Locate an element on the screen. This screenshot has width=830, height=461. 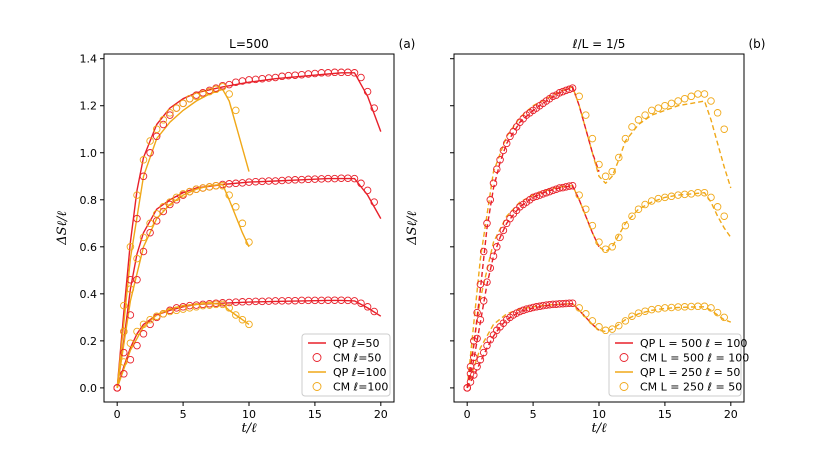
legend-label: CM ℓ=50 is located at coordinates (357, 358).